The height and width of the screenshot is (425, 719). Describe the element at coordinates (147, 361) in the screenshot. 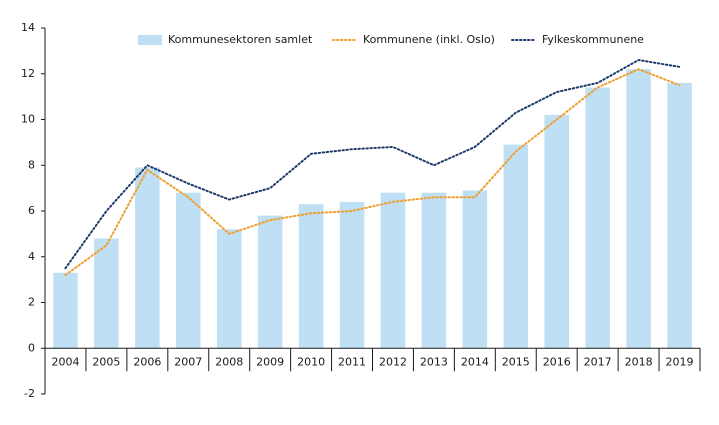

I see `x-tick-label: 2006` at that location.